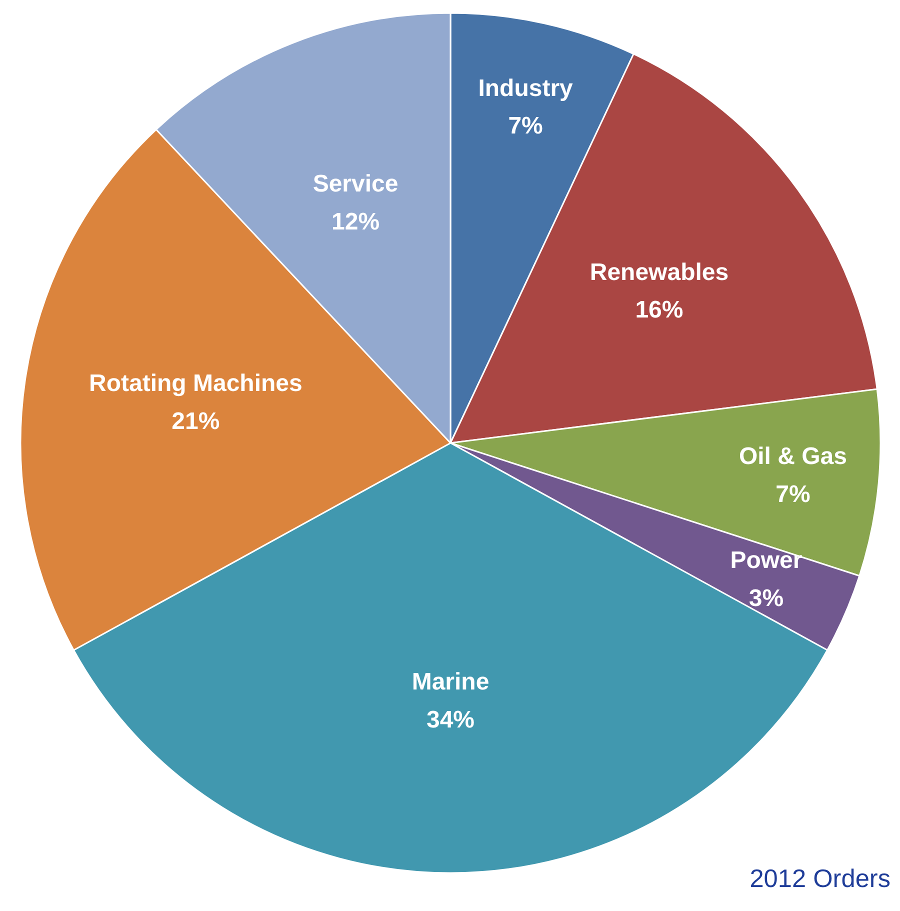 This screenshot has width=900, height=911. What do you see at coordinates (659, 272) in the screenshot?
I see `slice-label: Renewables` at bounding box center [659, 272].